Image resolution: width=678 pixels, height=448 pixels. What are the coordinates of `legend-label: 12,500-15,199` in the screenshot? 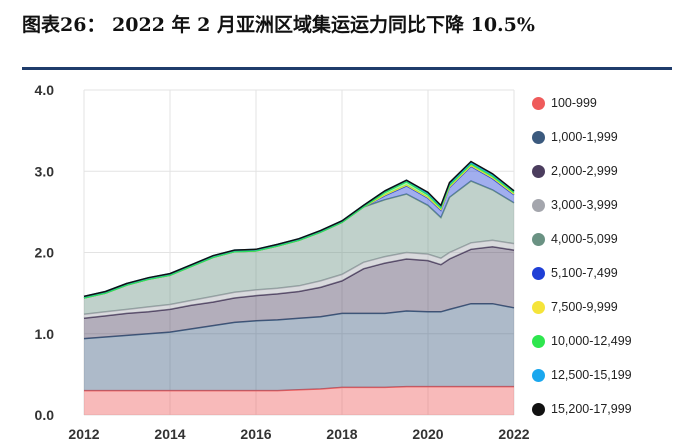 It's located at (591, 375).